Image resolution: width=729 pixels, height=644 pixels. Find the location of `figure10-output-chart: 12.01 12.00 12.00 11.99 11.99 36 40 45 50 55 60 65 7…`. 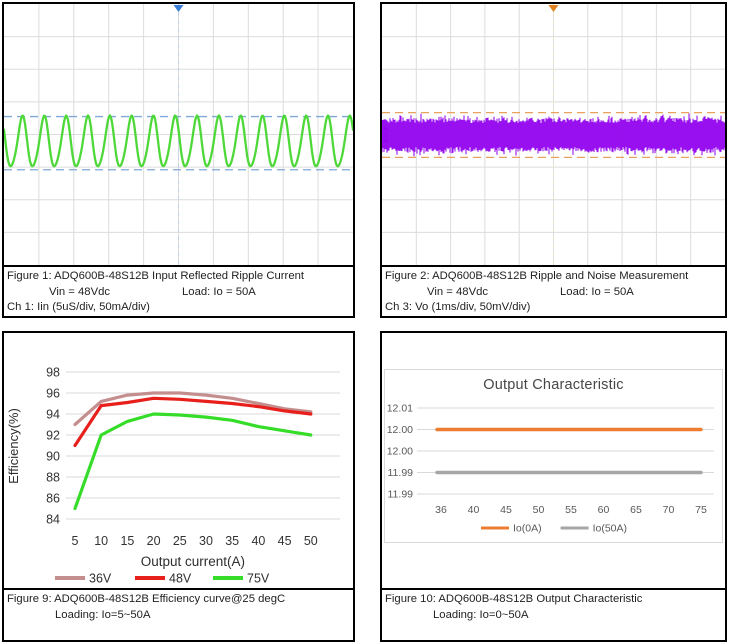

figure10-output-chart: 12.01 12.00 12.00 11.99 11.99 36 40 45 50 55 60 65 7… is located at coordinates (550, 469).